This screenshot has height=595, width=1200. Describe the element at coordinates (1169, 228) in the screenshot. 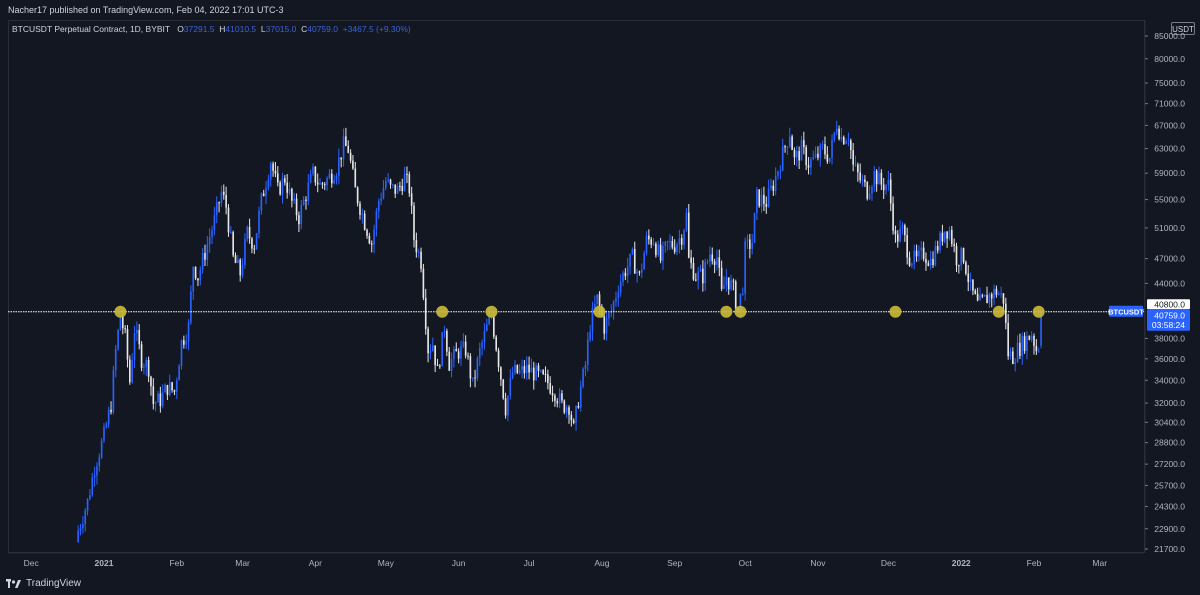

I see `price-tick-label: 51000.0` at that location.